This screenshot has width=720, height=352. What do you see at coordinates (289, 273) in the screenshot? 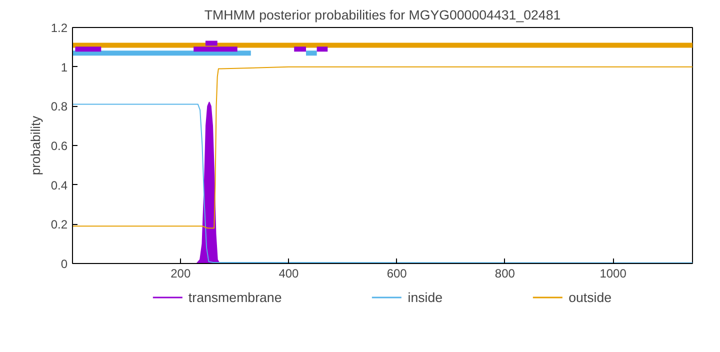
I see `x-tick-label: 400` at bounding box center [289, 273].